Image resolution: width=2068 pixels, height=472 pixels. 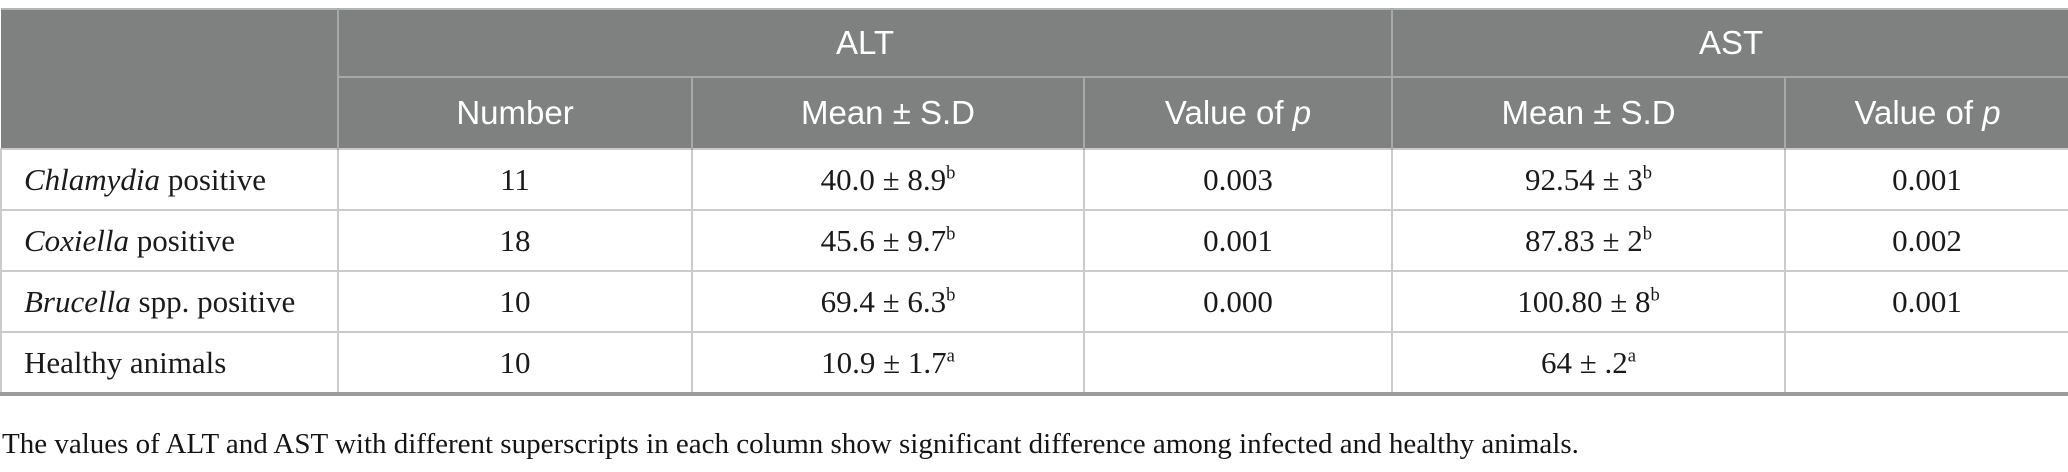 What do you see at coordinates (77, 240) in the screenshot?
I see `row-label-genus: Coxiella` at bounding box center [77, 240].